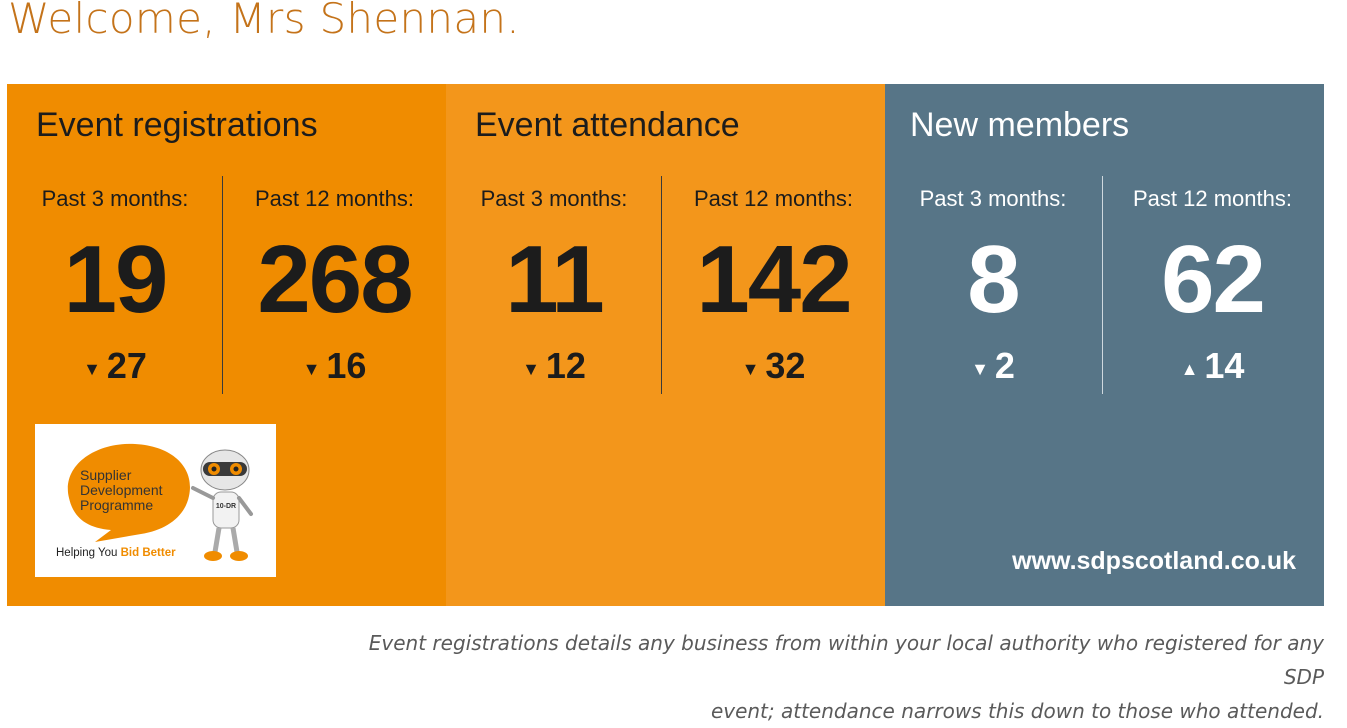 The height and width of the screenshot is (728, 1347). I want to click on stat-change: ▼ 32, so click(773, 366).